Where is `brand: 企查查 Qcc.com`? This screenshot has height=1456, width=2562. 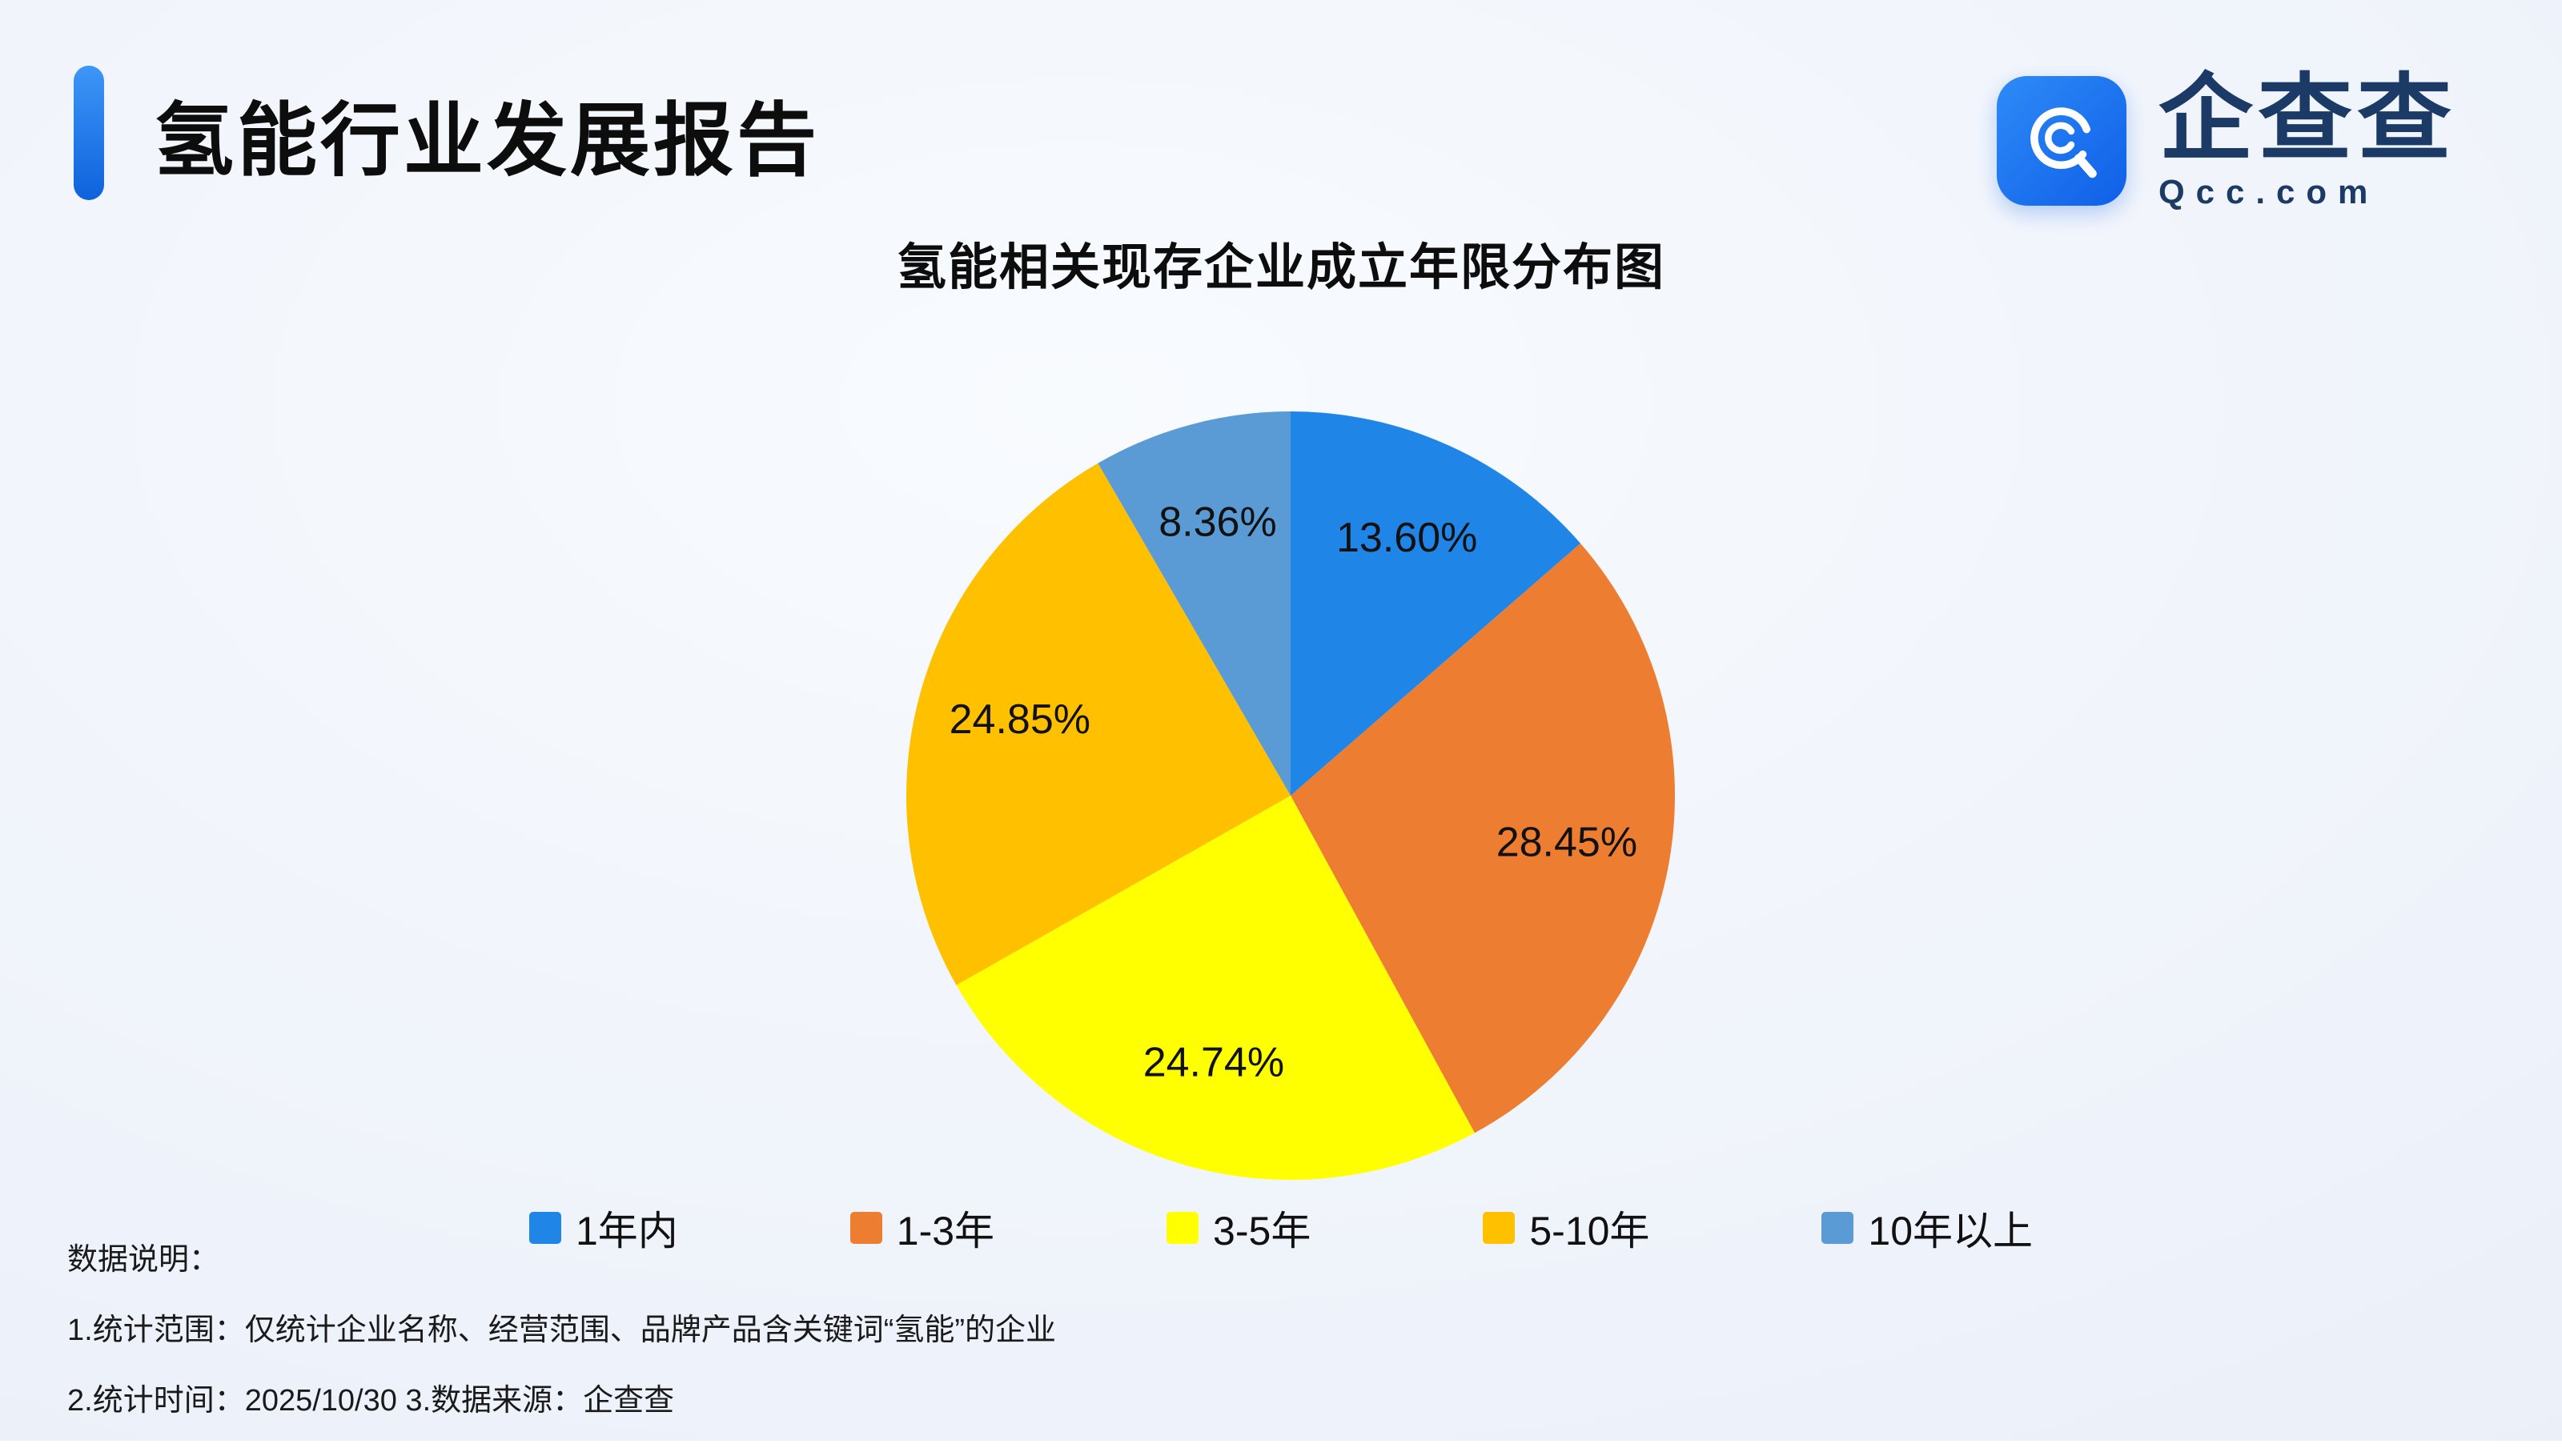 brand: 企查查 Qcc.com is located at coordinates (2226, 141).